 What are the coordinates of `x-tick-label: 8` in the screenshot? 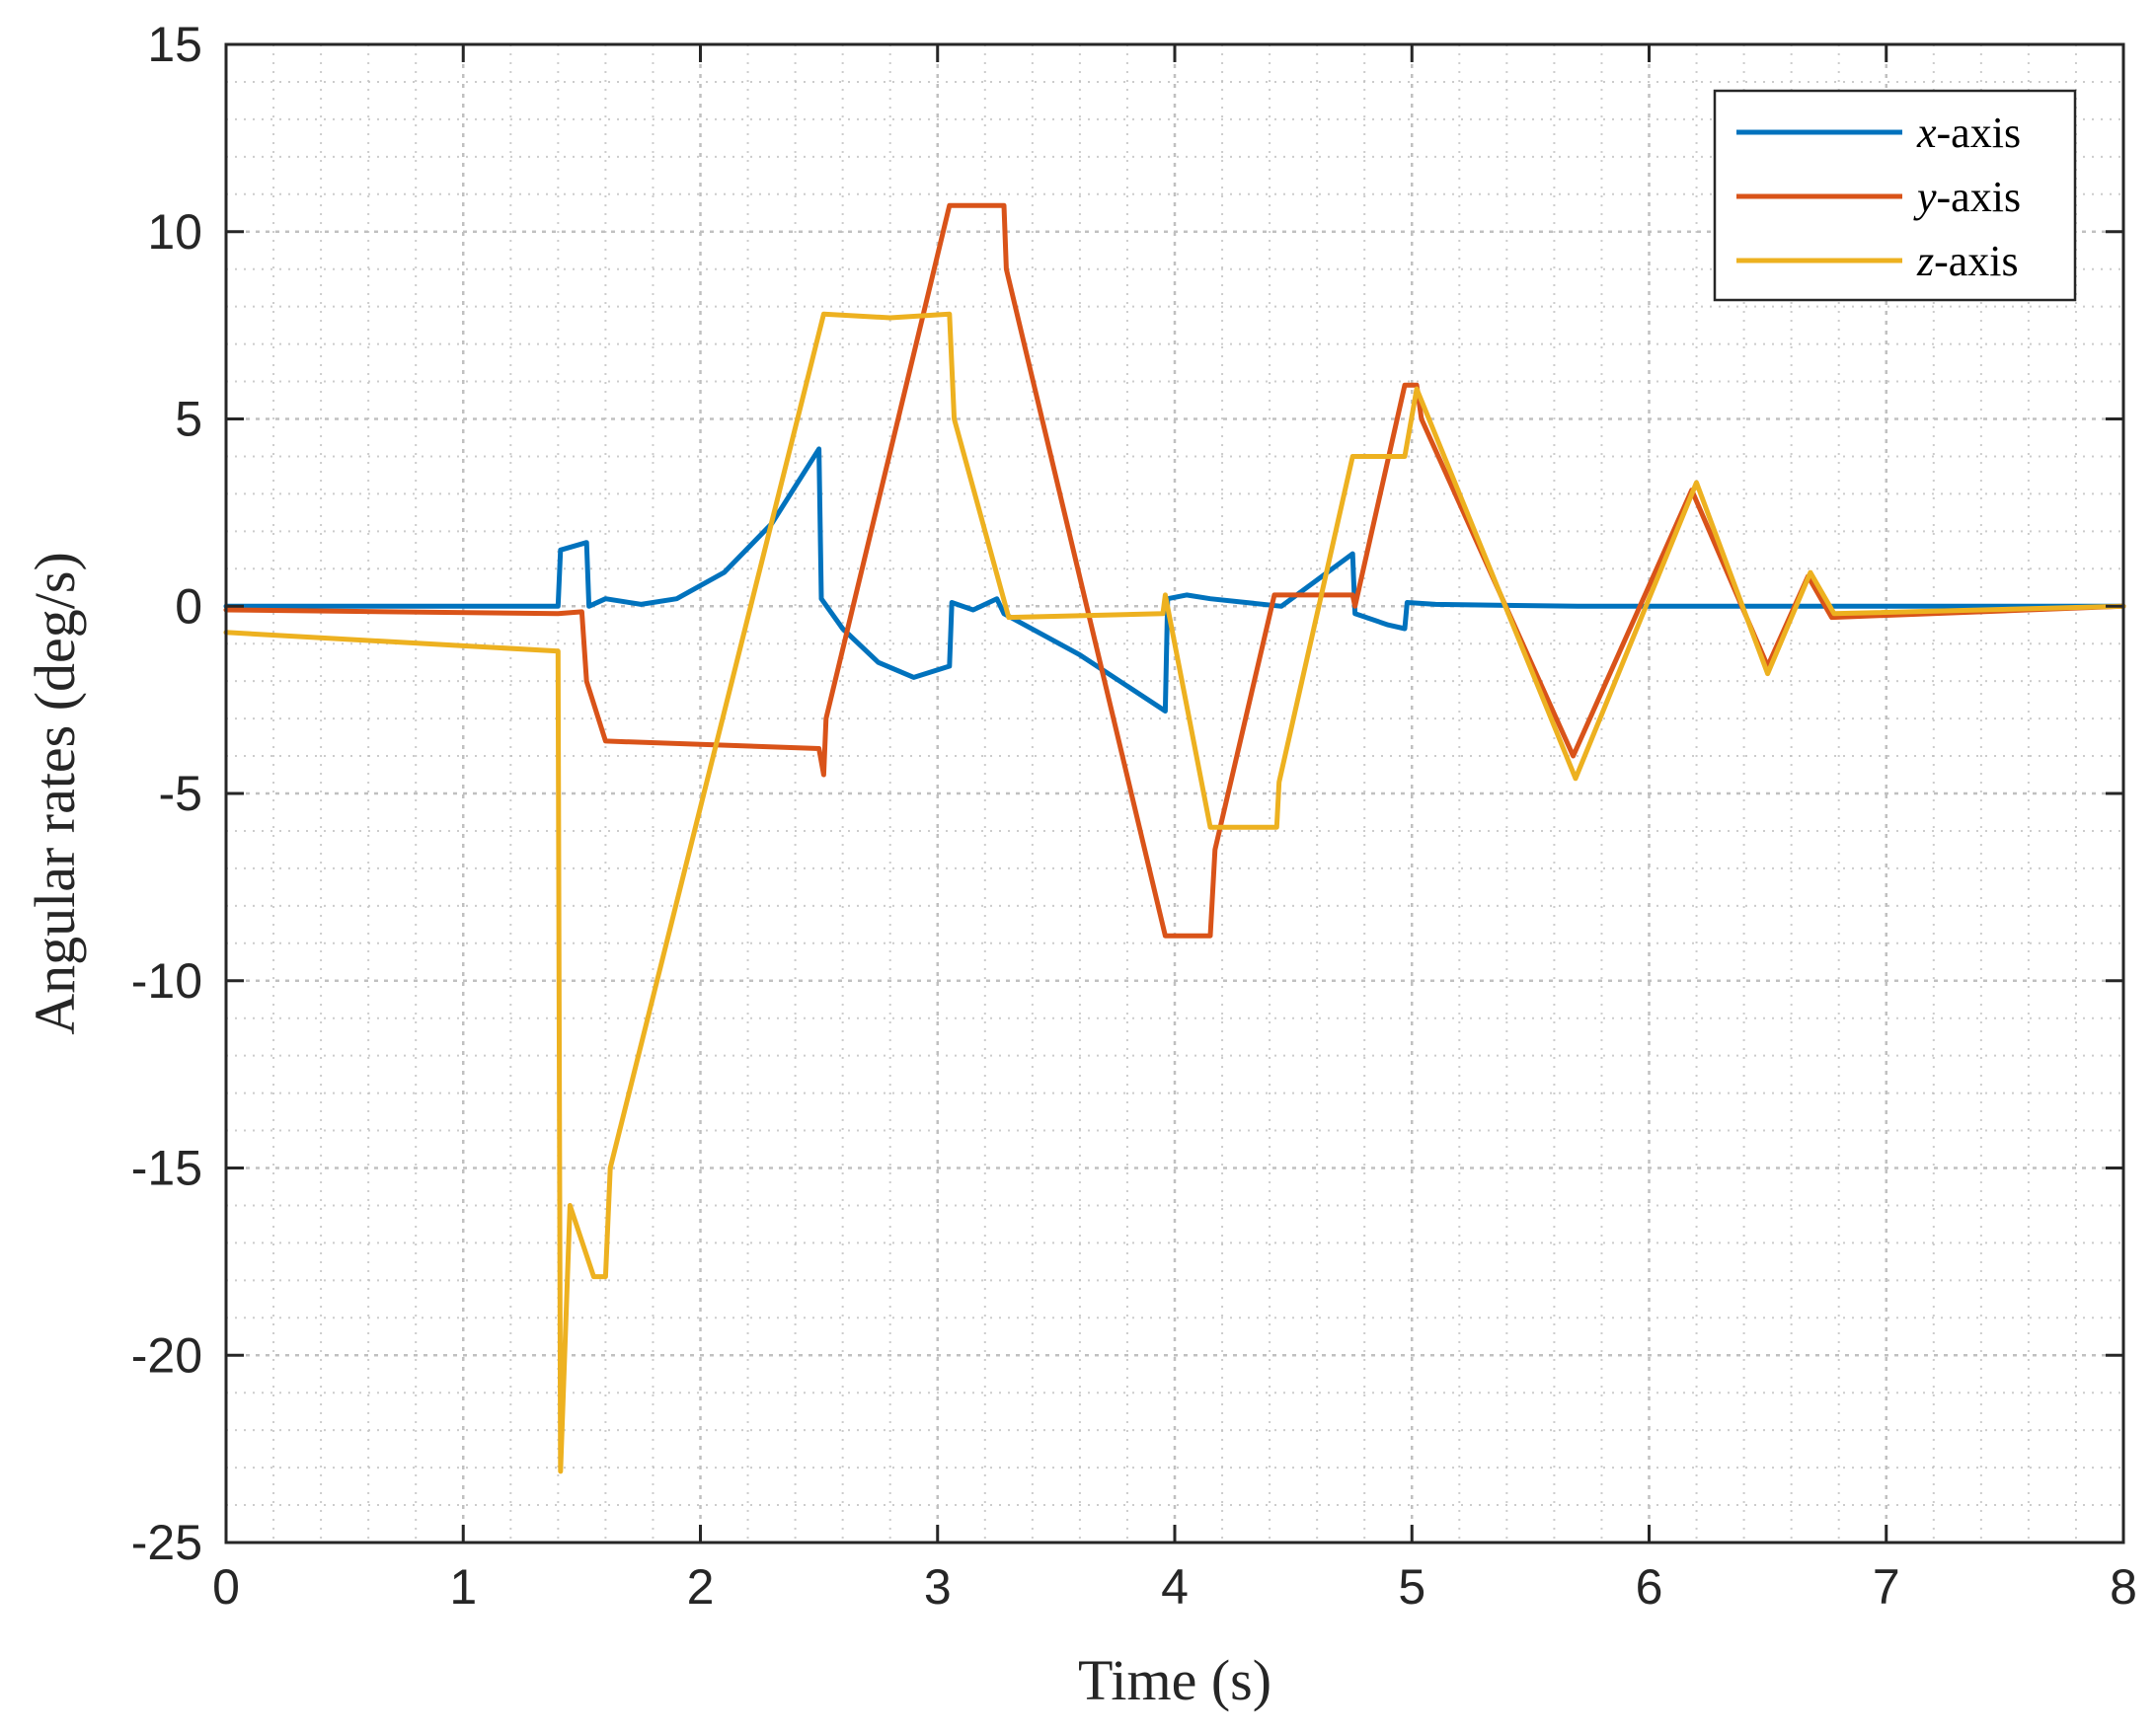 It's located at (2123, 1587).